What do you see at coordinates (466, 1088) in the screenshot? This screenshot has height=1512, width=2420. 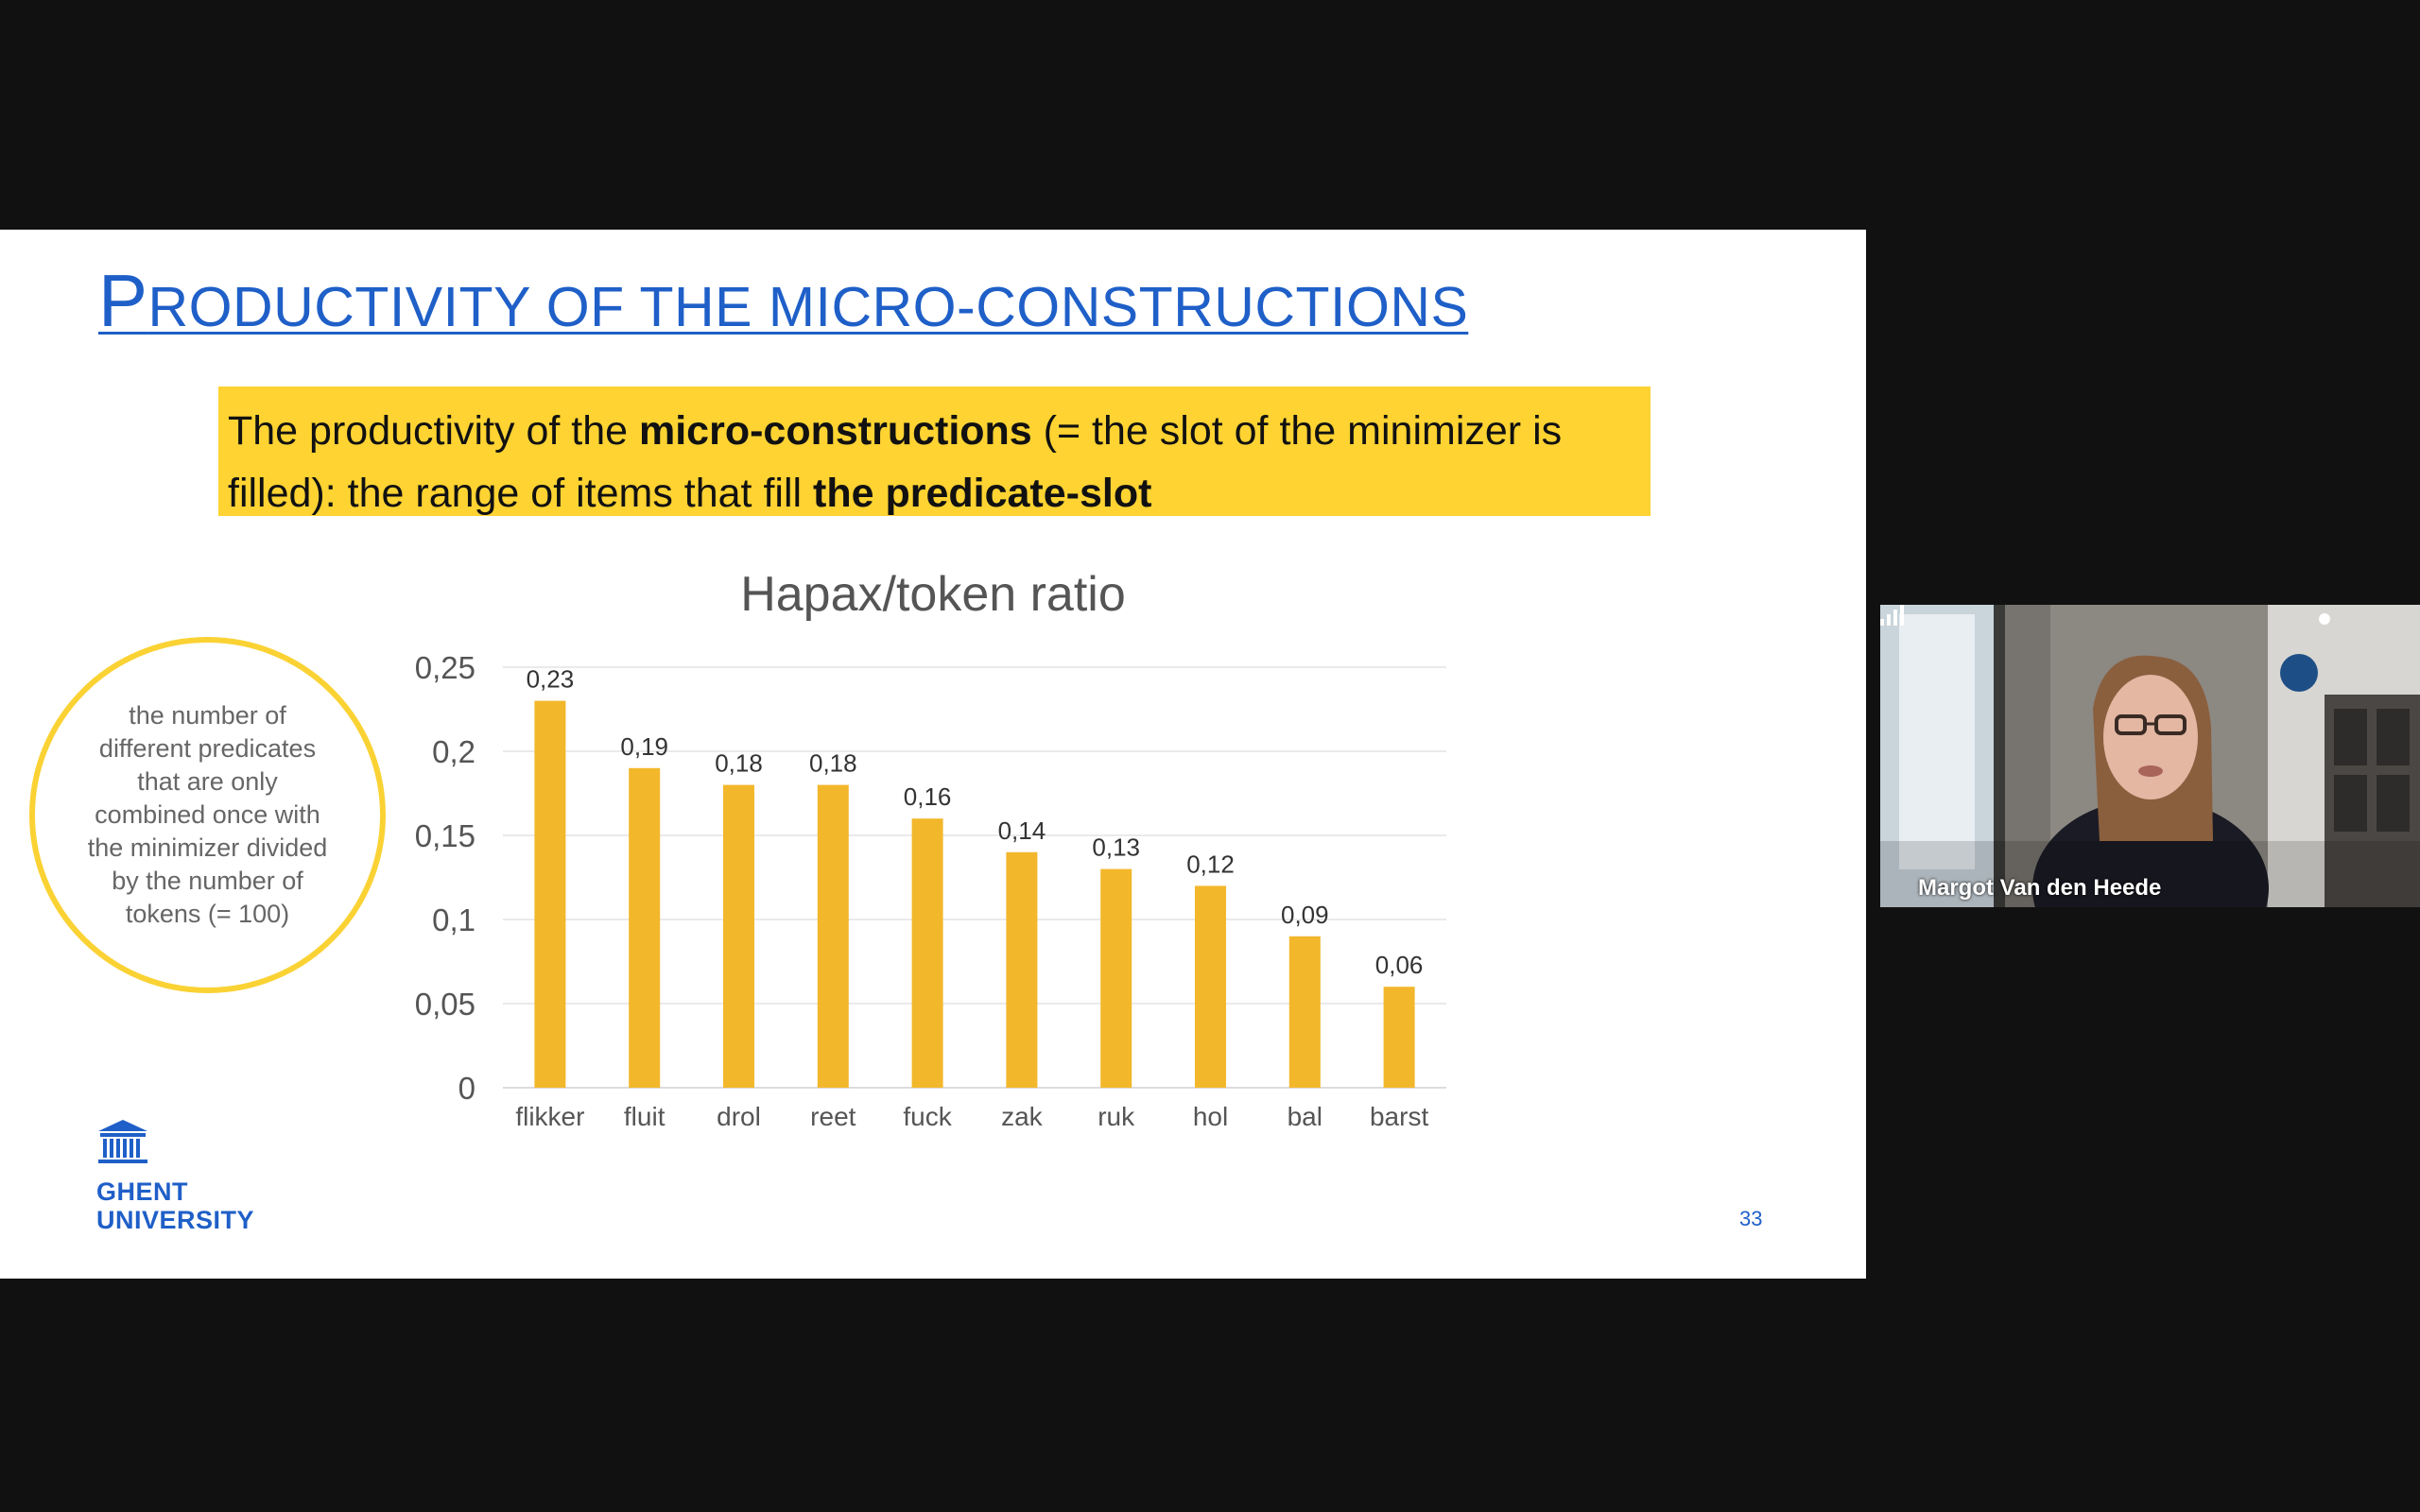 I see `y-tick-label: 0` at bounding box center [466, 1088].